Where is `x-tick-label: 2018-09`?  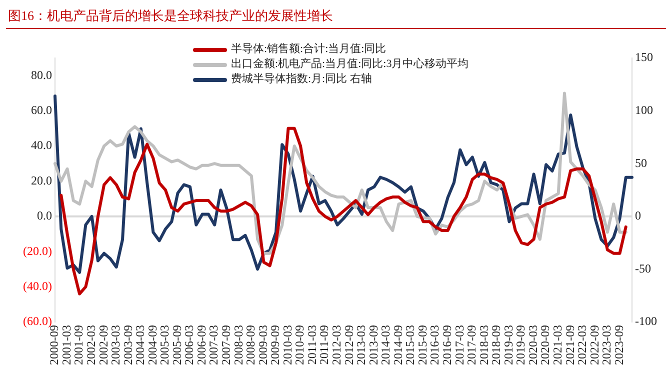 x-tick-label: 2018-09 is located at coordinates (496, 345).